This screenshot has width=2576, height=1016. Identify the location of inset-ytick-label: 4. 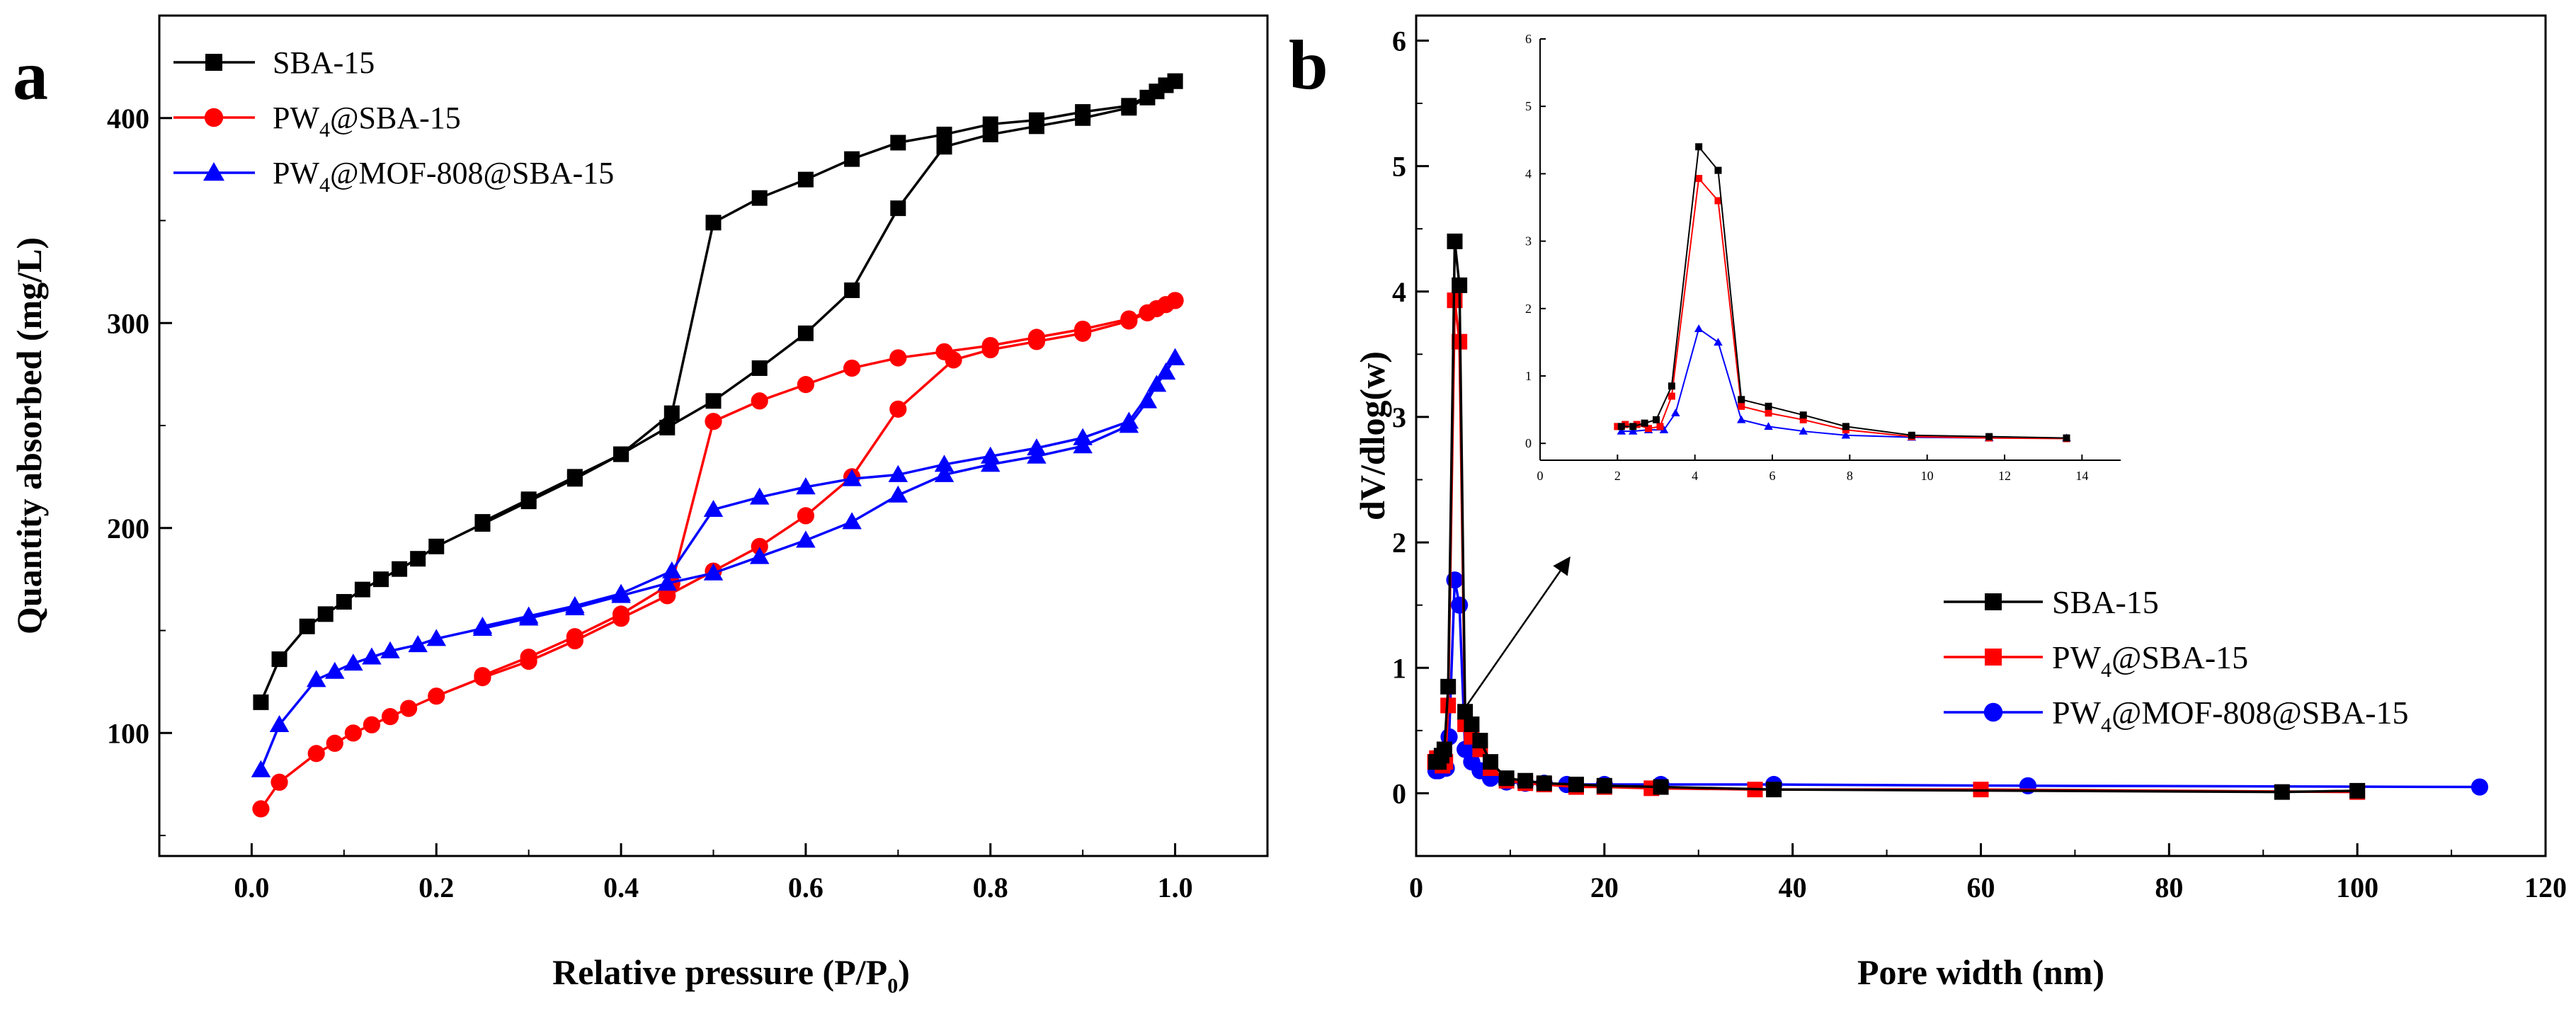
(1529, 173).